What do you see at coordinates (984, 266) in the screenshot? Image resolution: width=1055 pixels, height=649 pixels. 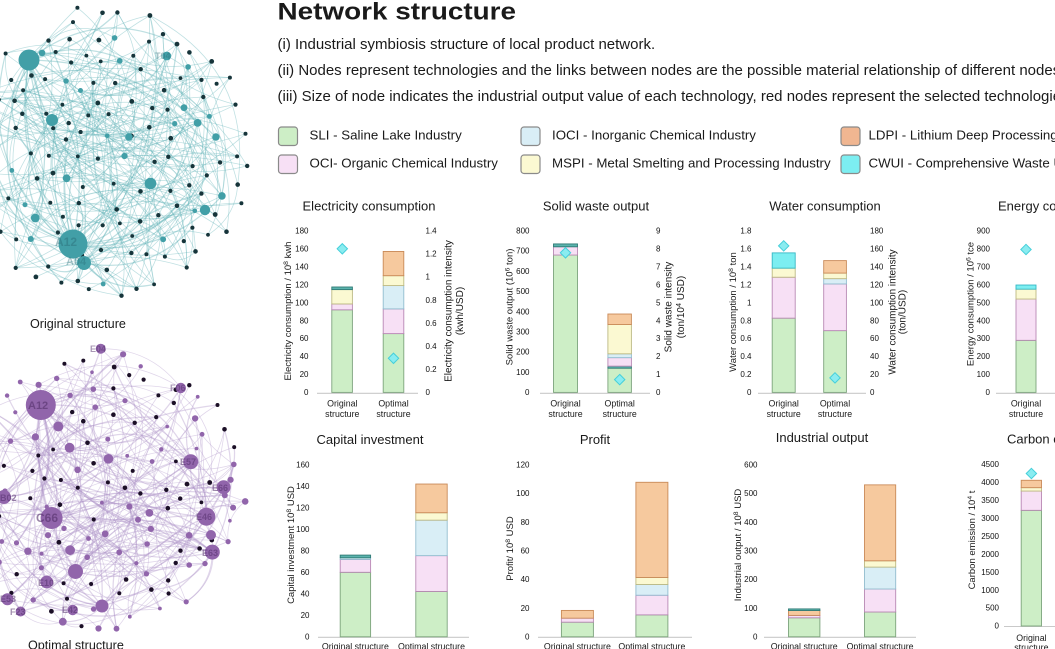 I see `svg-text: 700` at bounding box center [984, 266].